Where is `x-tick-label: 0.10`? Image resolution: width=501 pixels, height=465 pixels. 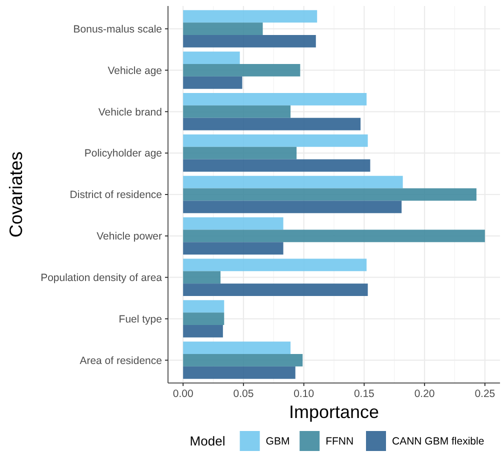
x-tick-label: 0.10 is located at coordinates (304, 394).